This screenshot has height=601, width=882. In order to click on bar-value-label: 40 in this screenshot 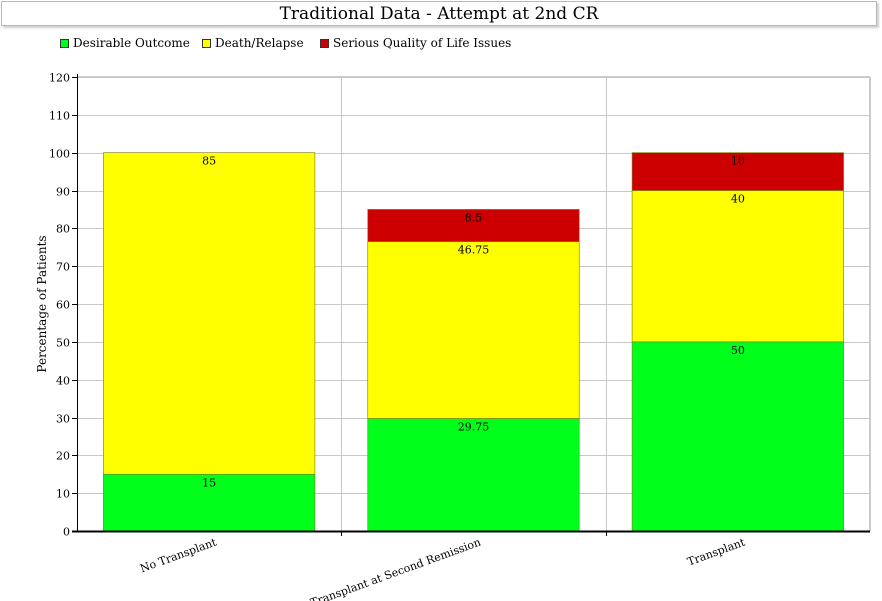, I will do `click(738, 199)`.